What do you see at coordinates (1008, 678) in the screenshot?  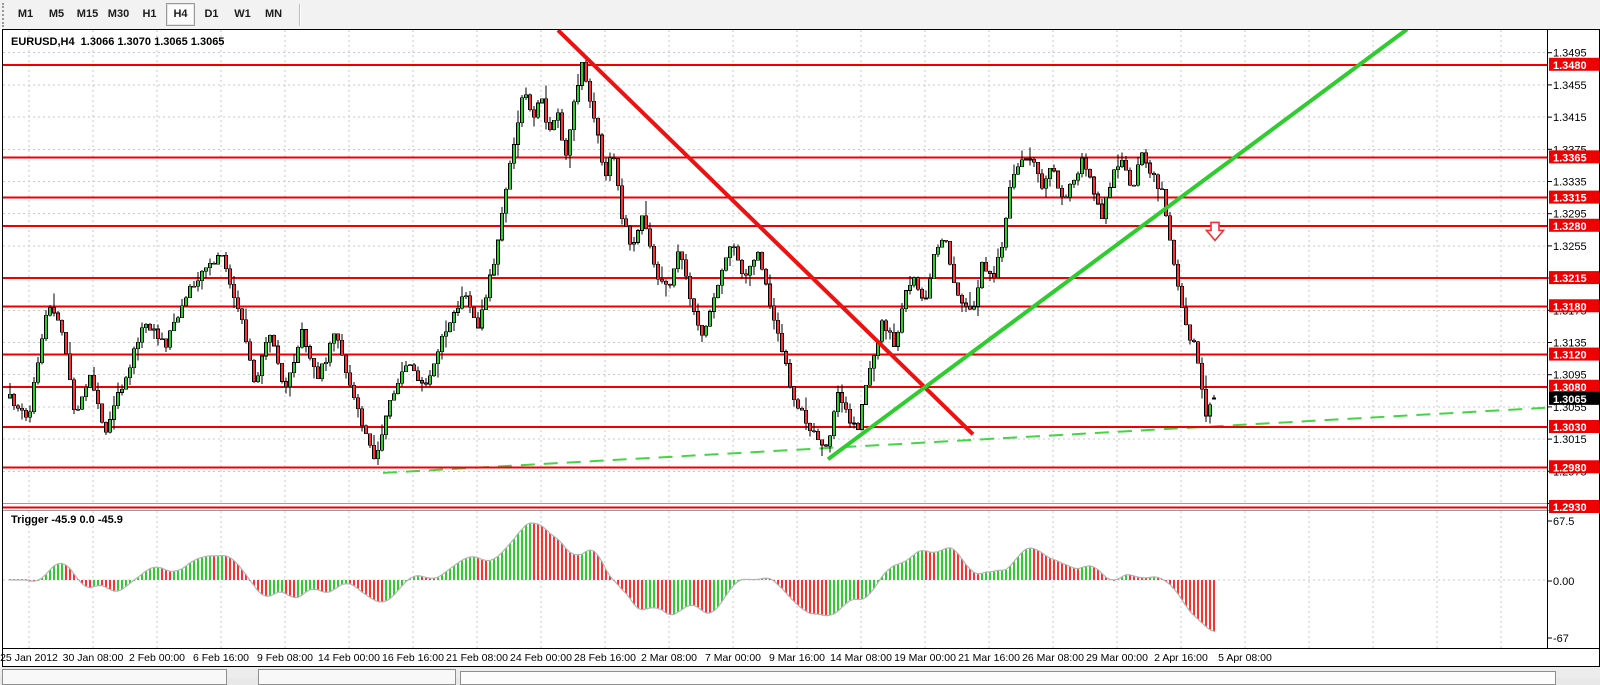 I see `tab-strip-well` at bounding box center [1008, 678].